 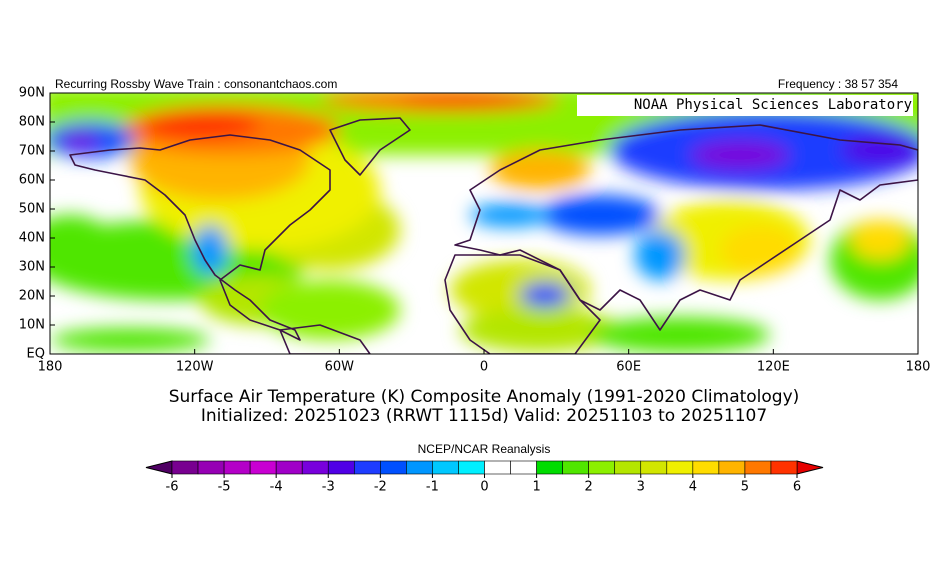 I want to click on lat-tick-label: EQ, so click(x=36, y=354).